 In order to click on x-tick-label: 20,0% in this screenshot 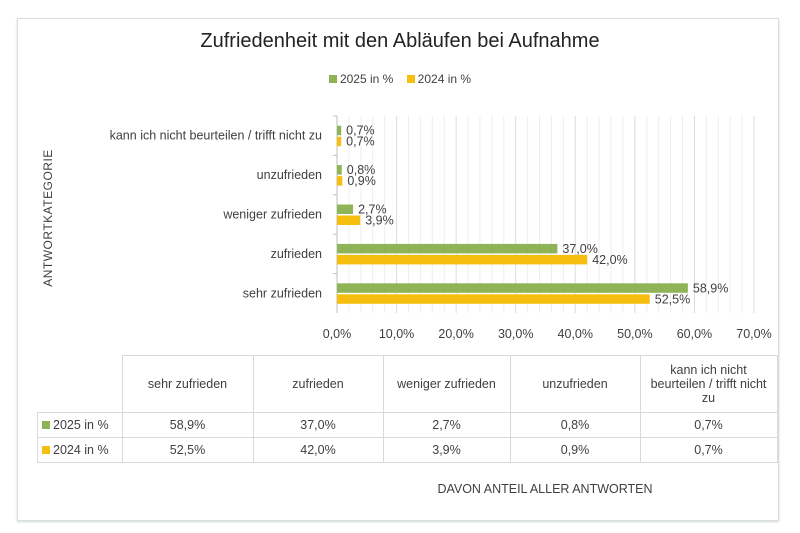, I will do `click(455, 334)`.